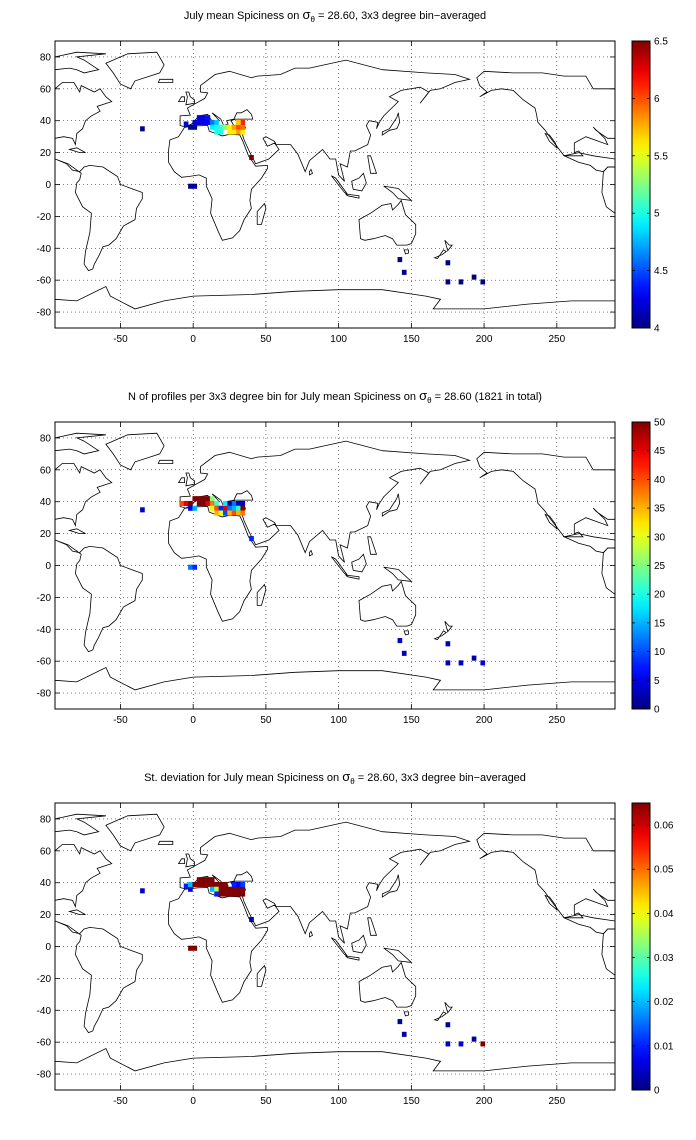  I want to click on x-tick-label: 150, so click(411, 339).